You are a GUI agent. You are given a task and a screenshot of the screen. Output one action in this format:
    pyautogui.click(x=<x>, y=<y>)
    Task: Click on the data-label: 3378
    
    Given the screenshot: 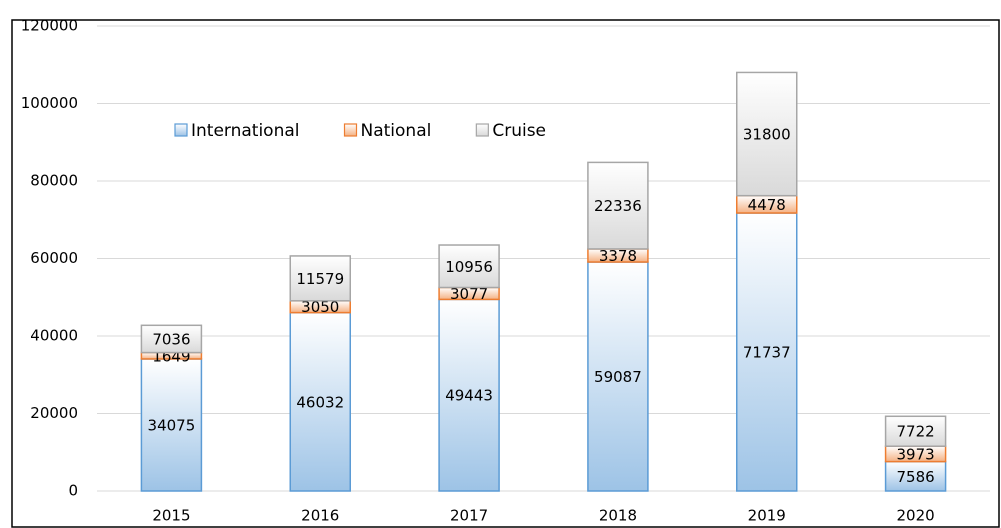 What is the action you would take?
    pyautogui.click(x=618, y=256)
    